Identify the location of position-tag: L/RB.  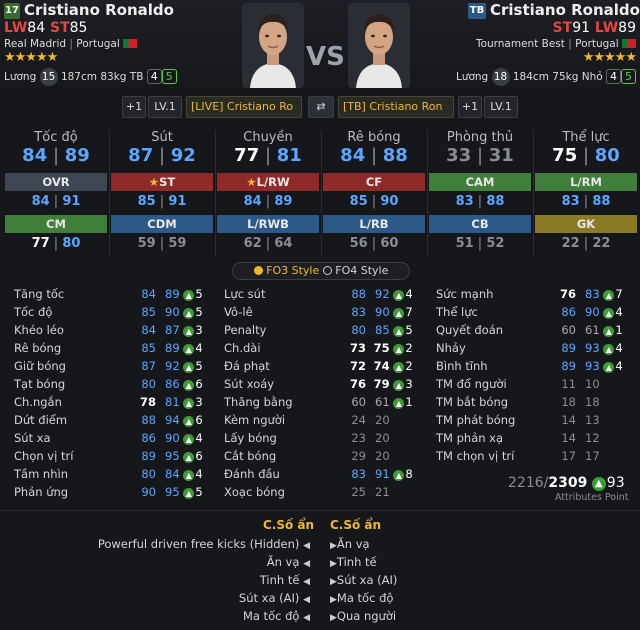
(374, 224).